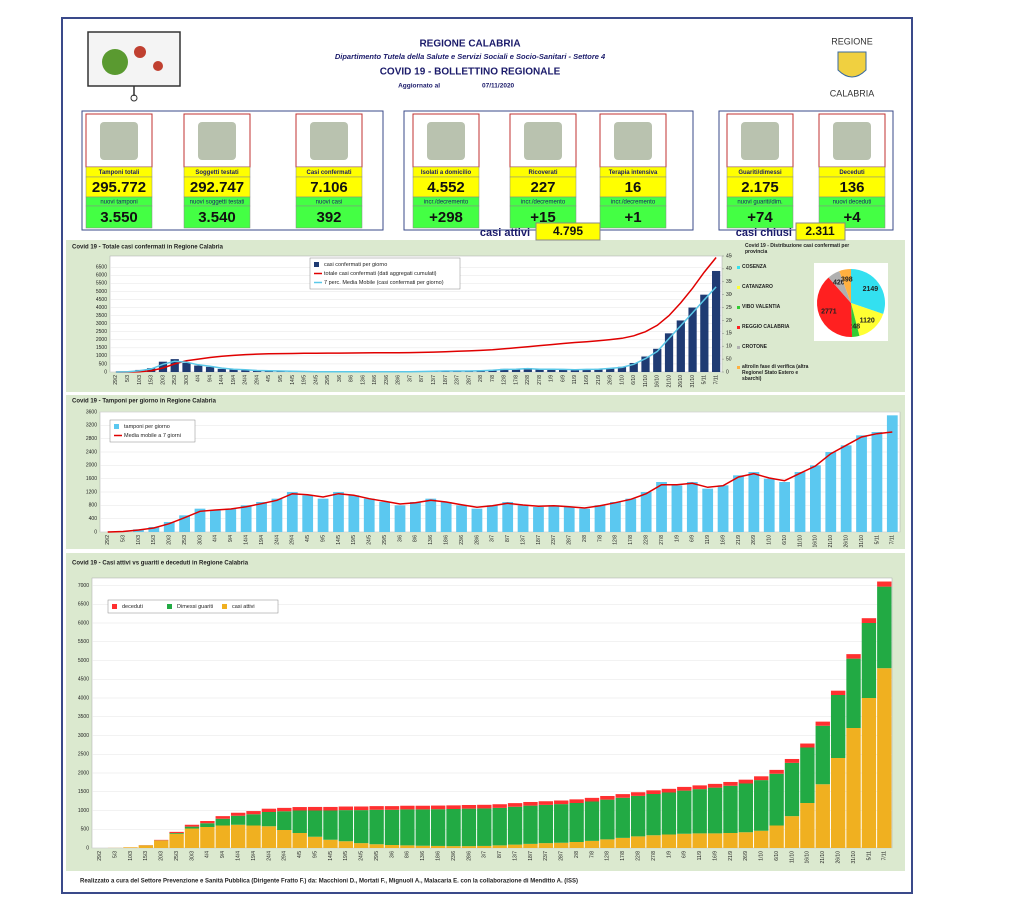  I want to click on x-tick-label: 14/5, so click(293, 380).